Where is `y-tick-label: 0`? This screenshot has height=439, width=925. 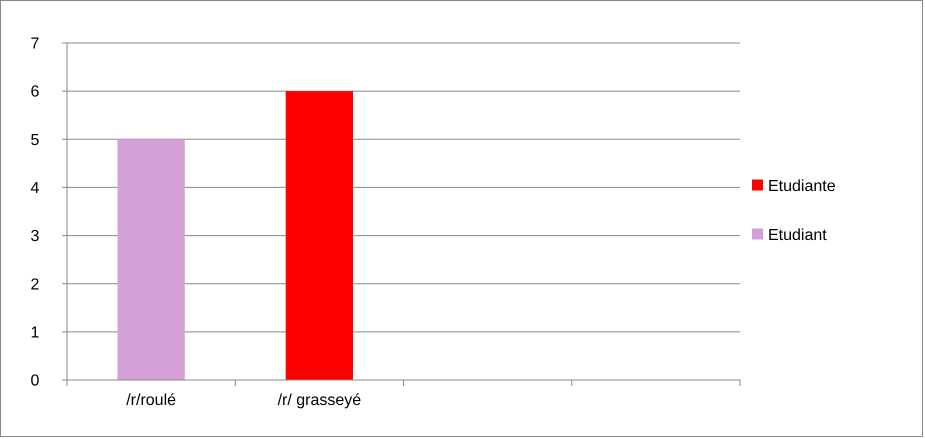 y-tick-label: 0 is located at coordinates (35, 381).